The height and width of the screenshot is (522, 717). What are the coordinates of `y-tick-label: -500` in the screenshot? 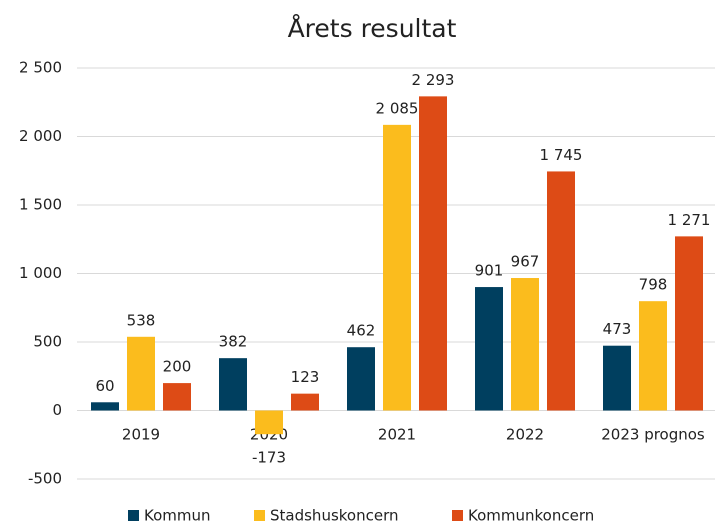 It's located at (45, 479).